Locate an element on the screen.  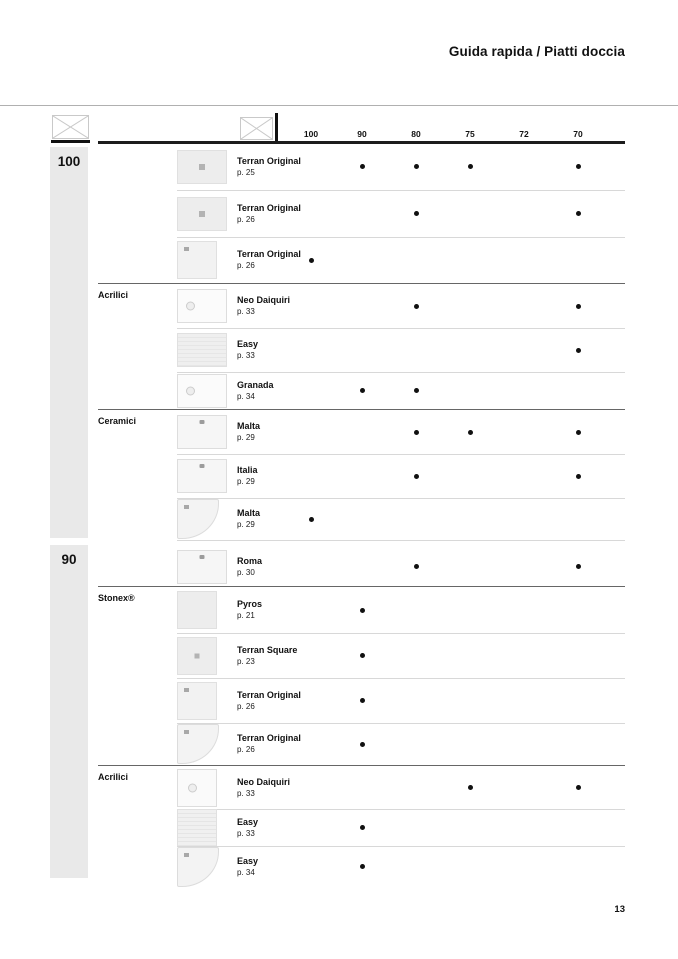
length-pictogram-icon is located at coordinates (70, 127).